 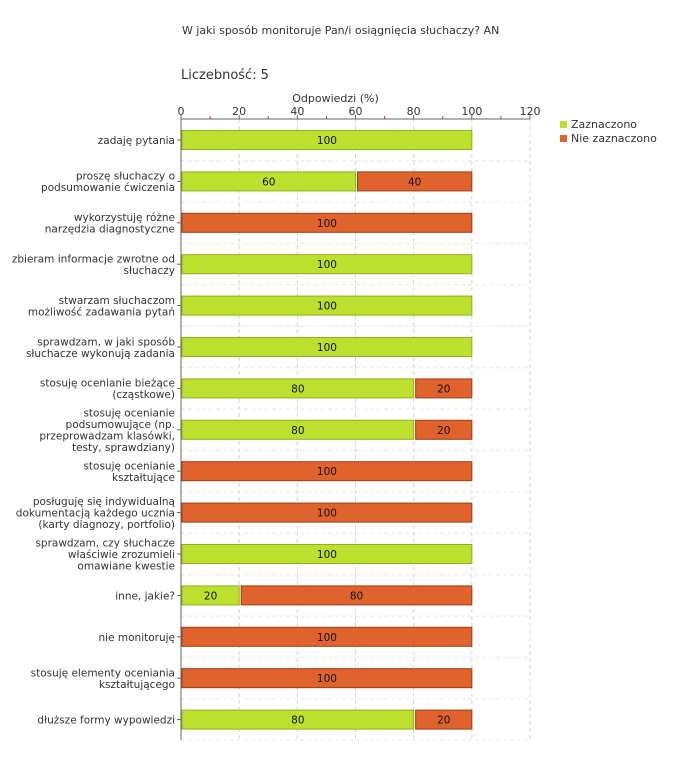 What do you see at coordinates (120, 425) in the screenshot?
I see `category-label: podsumowujące (np.` at bounding box center [120, 425].